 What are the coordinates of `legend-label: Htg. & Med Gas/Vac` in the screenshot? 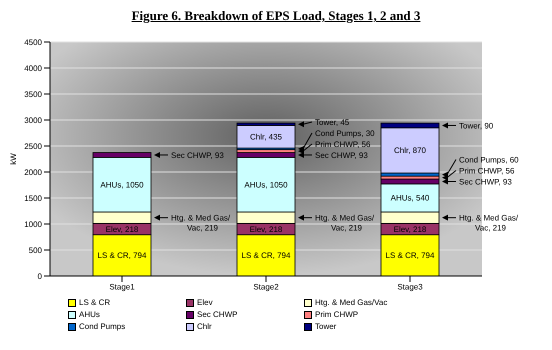 It's located at (351, 302).